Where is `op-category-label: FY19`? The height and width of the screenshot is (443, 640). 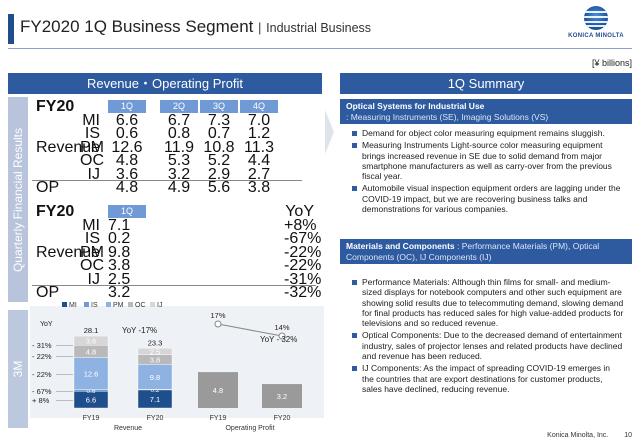
op-category-label: FY19 is located at coordinates (218, 418).